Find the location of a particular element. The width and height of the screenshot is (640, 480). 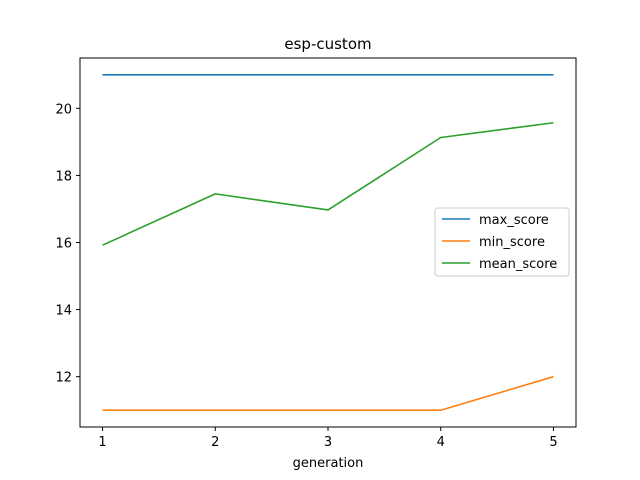

x-axis-label: generation is located at coordinates (328, 463).